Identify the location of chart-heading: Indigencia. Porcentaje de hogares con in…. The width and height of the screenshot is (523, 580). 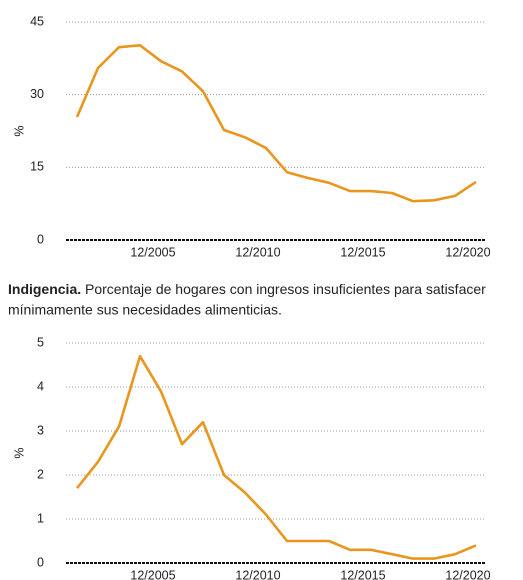
(247, 289).